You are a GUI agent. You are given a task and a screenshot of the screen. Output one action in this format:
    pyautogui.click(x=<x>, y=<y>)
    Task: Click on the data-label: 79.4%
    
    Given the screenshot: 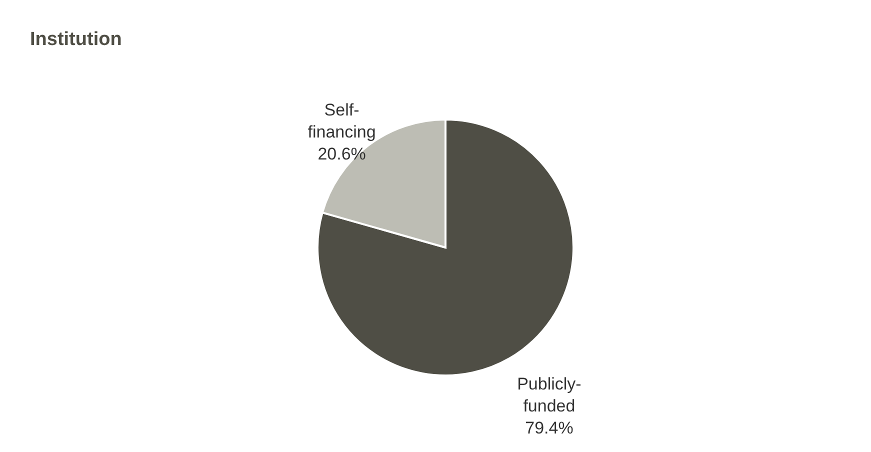 What is the action you would take?
    pyautogui.click(x=549, y=428)
    